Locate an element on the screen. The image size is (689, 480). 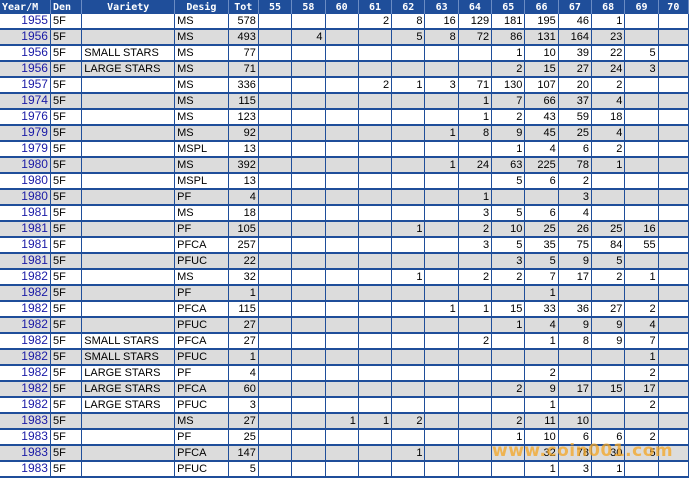
grade-count-cell: 23 is located at coordinates (608, 37).